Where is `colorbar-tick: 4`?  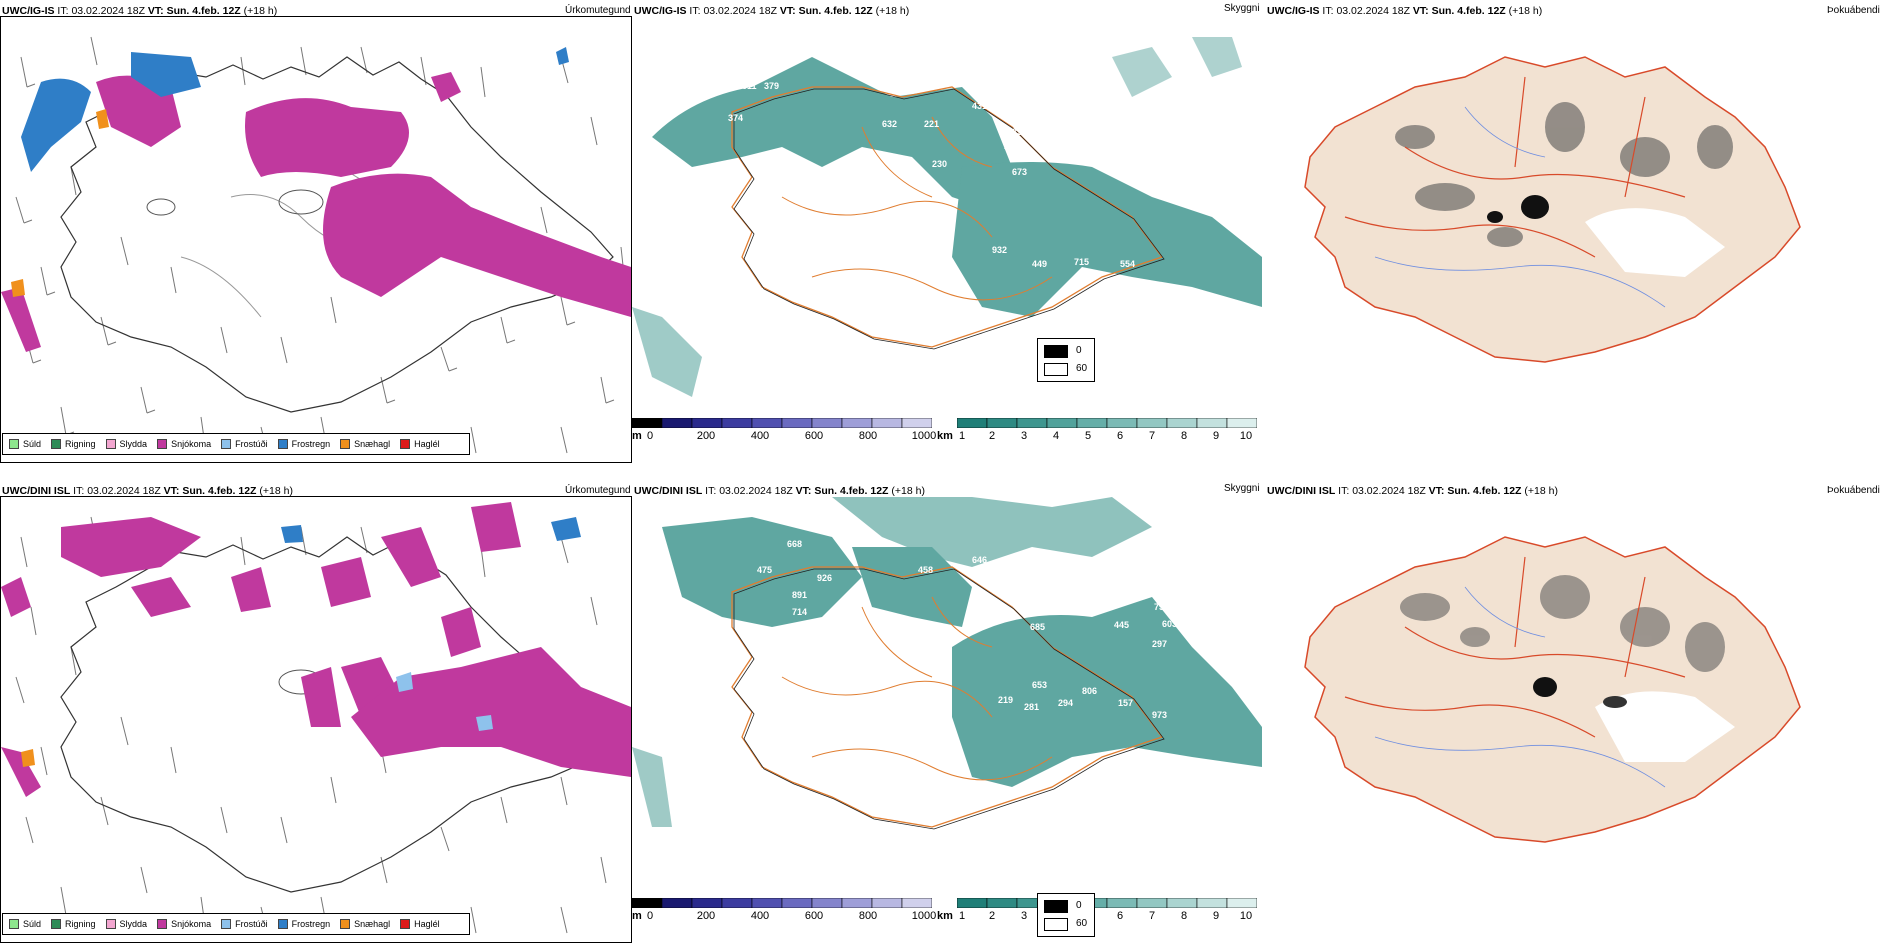
colorbar-tick: 4 is located at coordinates (1056, 436).